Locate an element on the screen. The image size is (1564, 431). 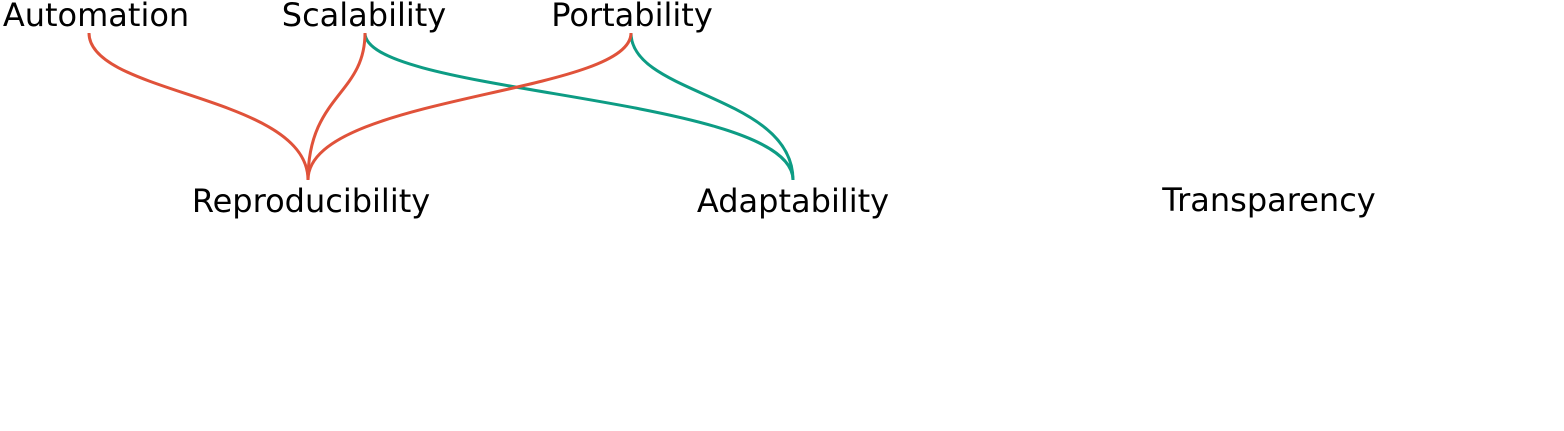
edge-scalability-reproducibility is located at coordinates (336, 106).